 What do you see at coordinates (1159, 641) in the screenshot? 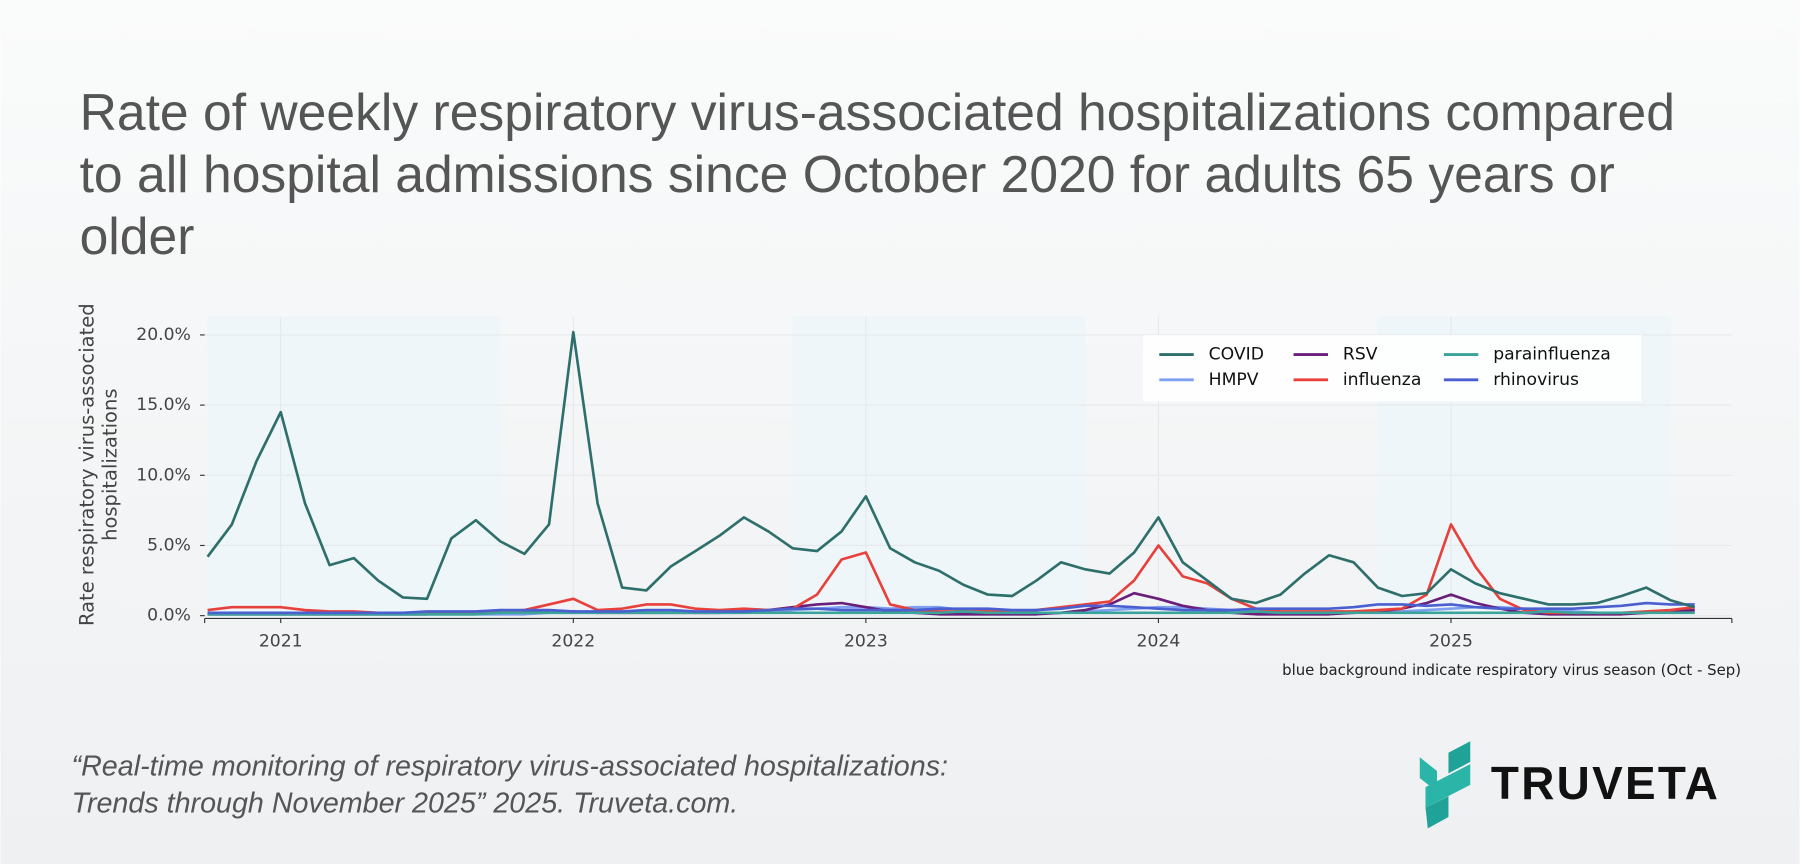
I see `x-tick-label: 2024` at bounding box center [1159, 641].